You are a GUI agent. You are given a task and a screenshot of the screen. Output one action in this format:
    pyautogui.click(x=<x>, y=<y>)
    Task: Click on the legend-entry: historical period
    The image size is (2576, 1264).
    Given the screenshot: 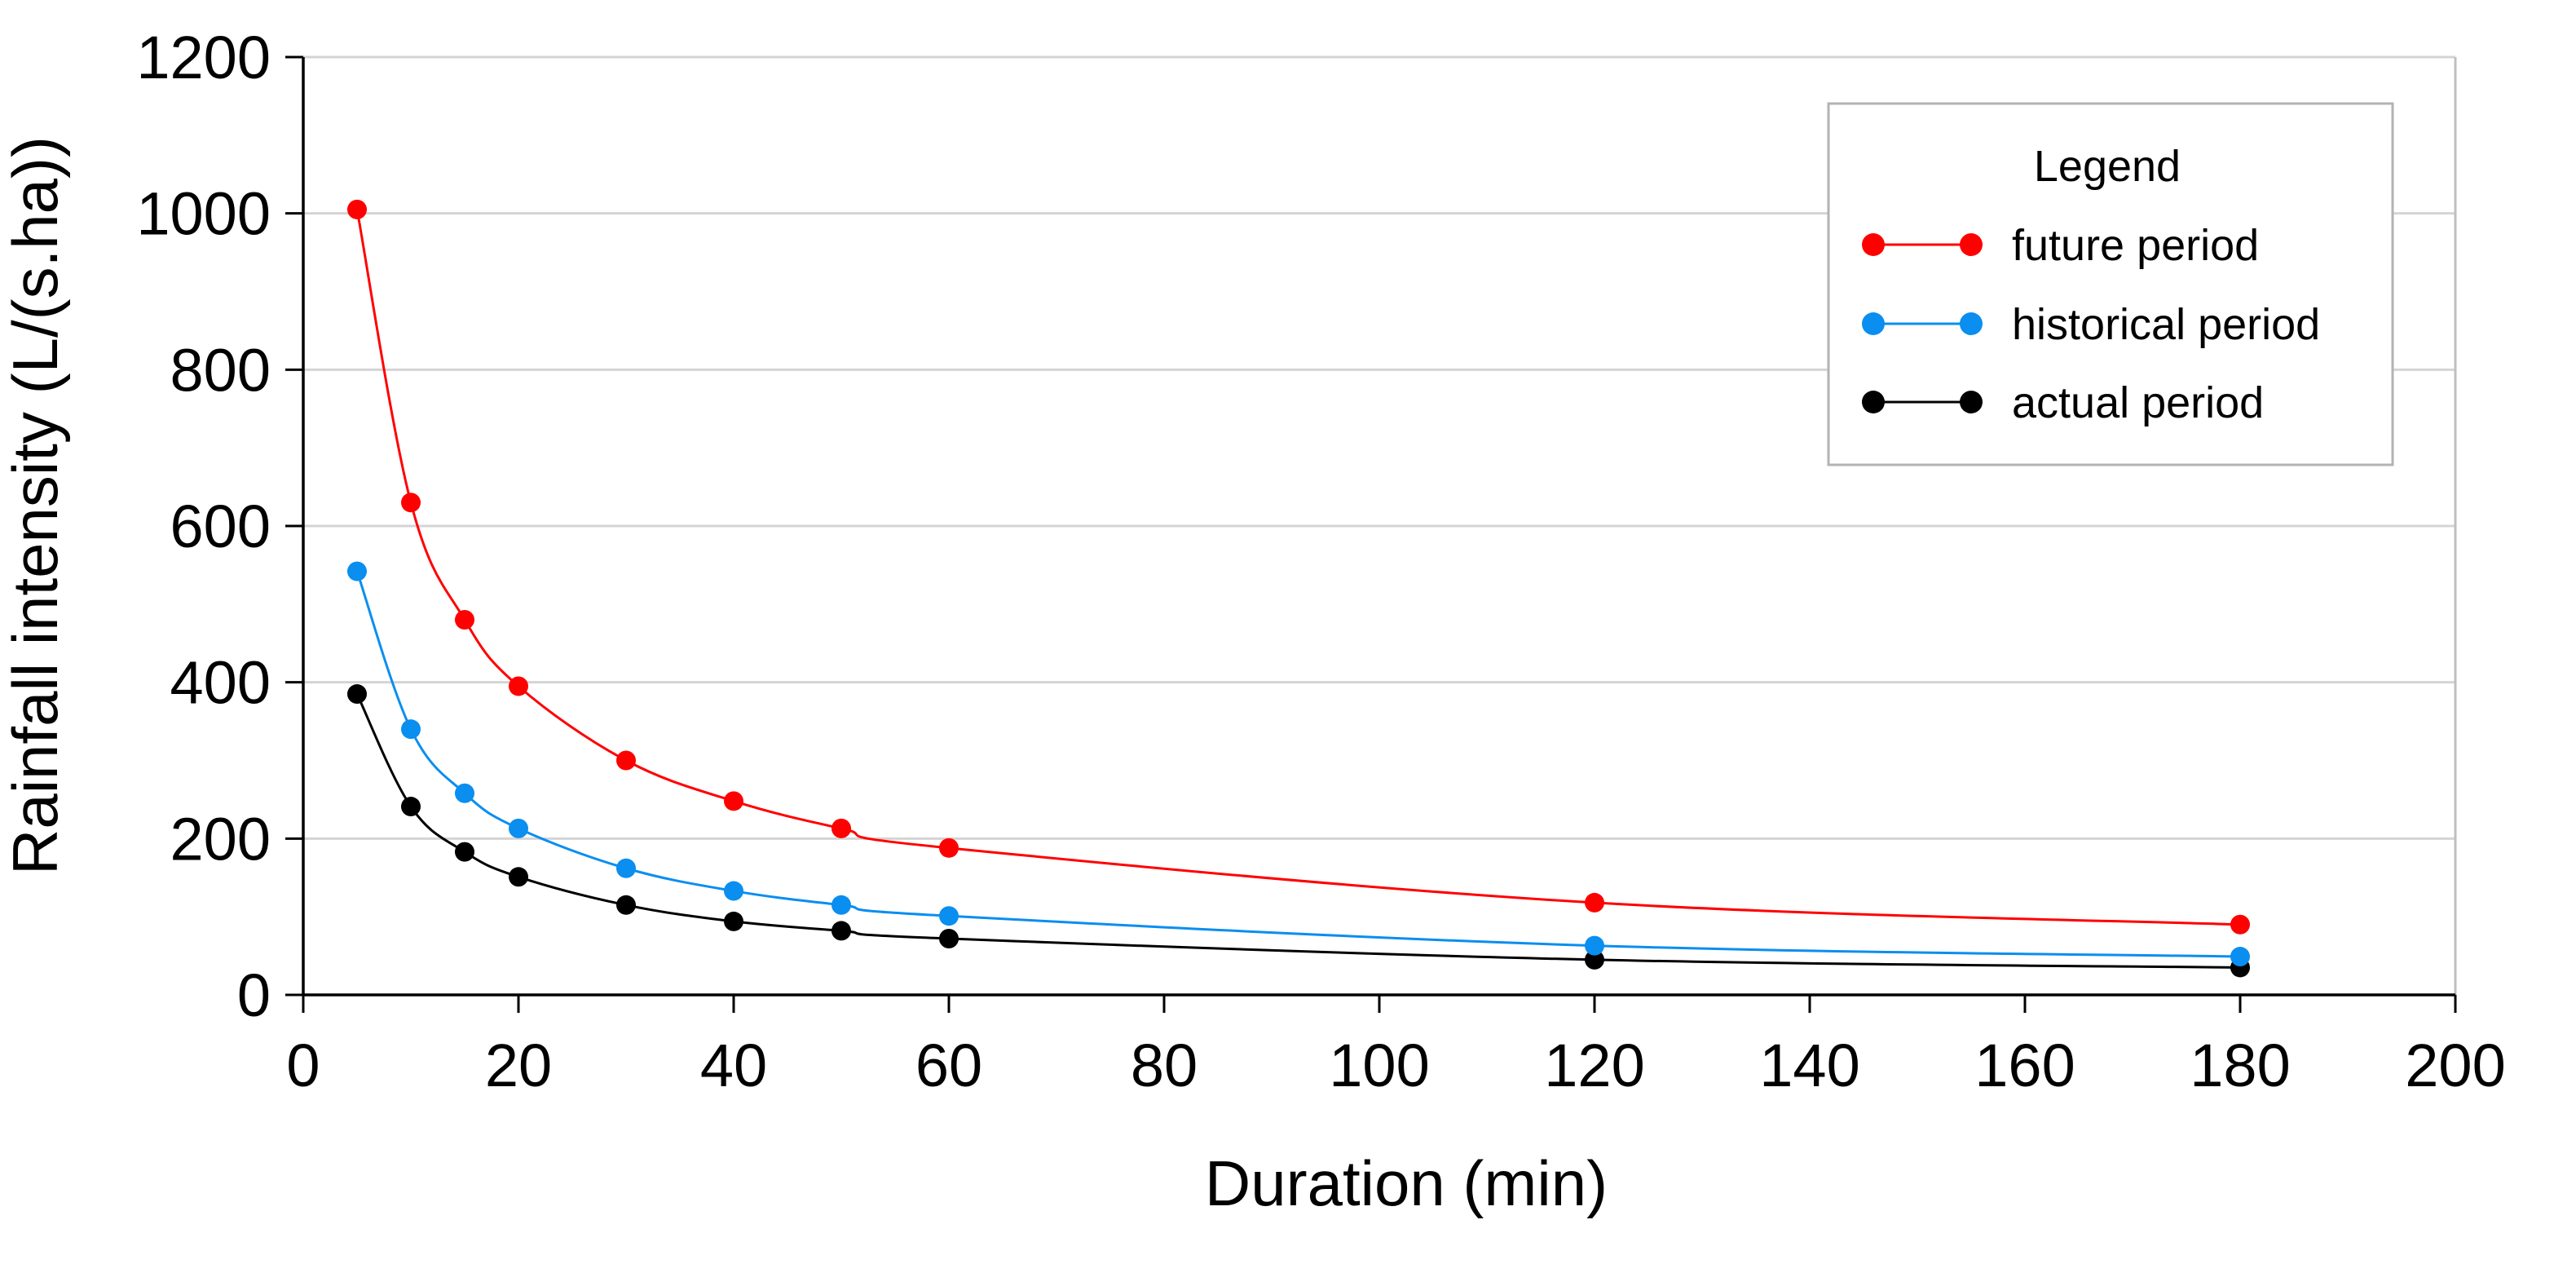 What is the action you would take?
    pyautogui.click(x=2091, y=324)
    